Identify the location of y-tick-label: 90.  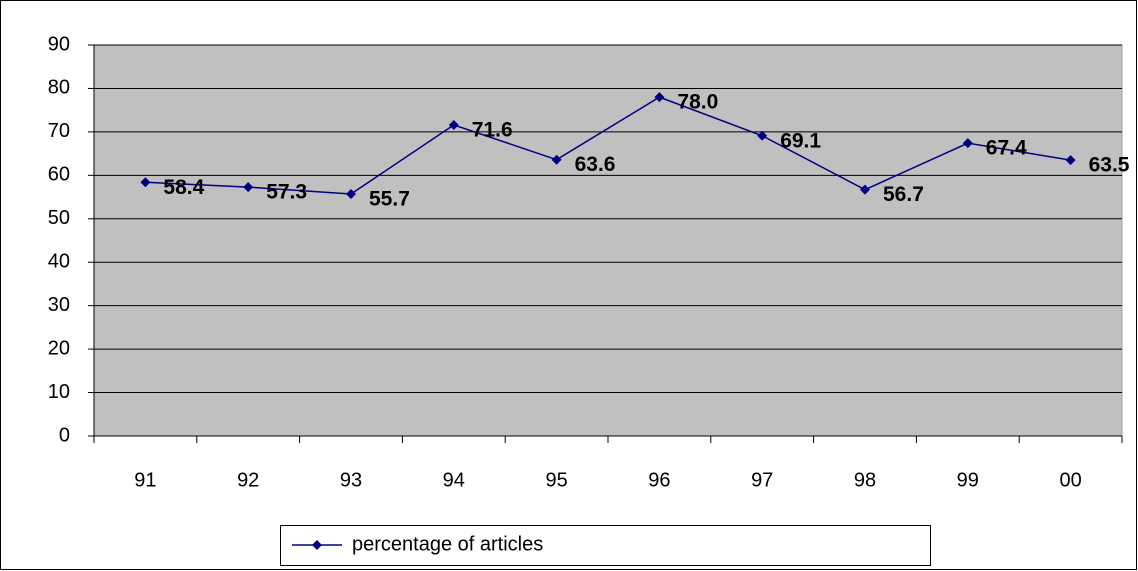
(59, 44).